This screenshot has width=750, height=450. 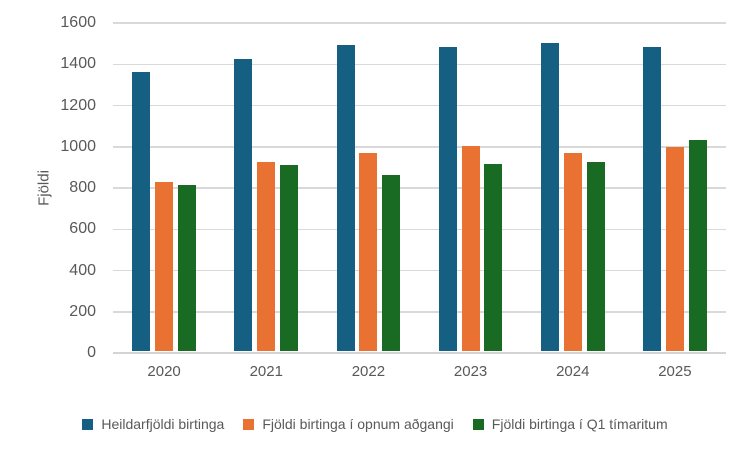 What do you see at coordinates (91, 352) in the screenshot?
I see `y-tick-label: 0` at bounding box center [91, 352].